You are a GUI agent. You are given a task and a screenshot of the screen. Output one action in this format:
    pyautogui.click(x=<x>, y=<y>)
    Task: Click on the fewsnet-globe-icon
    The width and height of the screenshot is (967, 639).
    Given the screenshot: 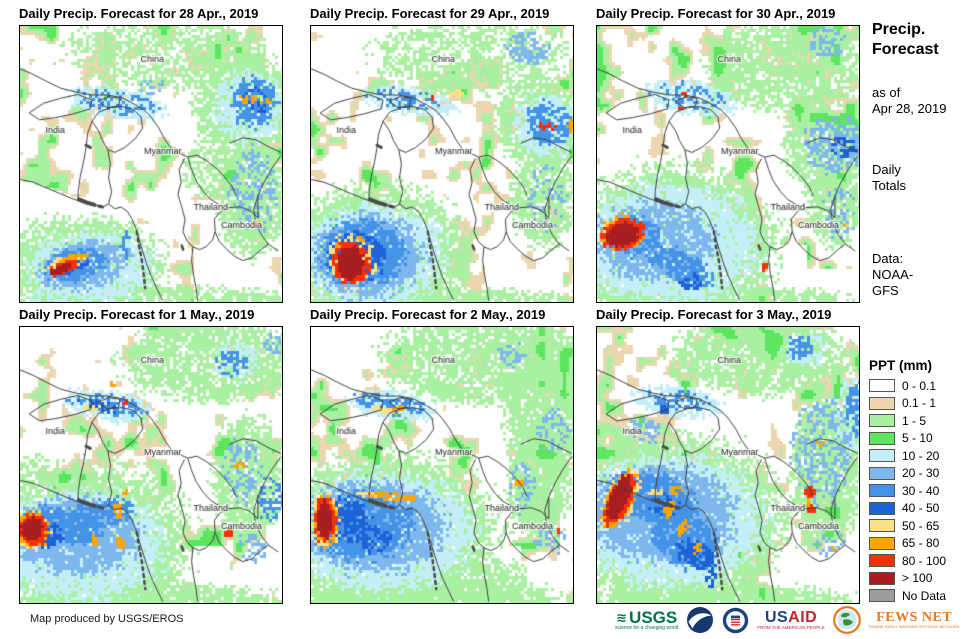 What is the action you would take?
    pyautogui.click(x=846, y=620)
    